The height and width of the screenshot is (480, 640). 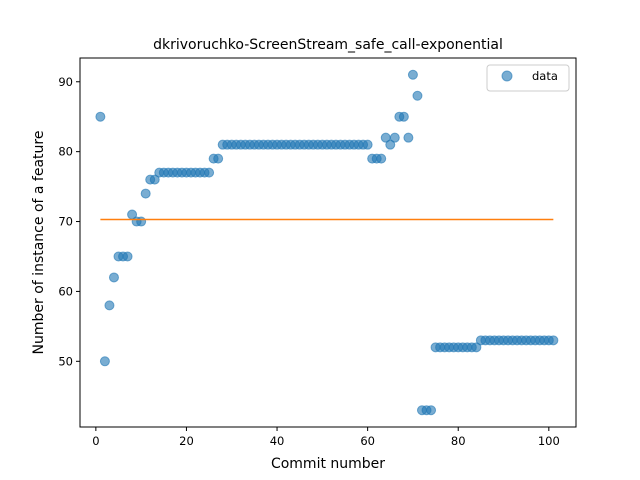 I want to click on y-tick-label: 60, so click(x=65, y=291).